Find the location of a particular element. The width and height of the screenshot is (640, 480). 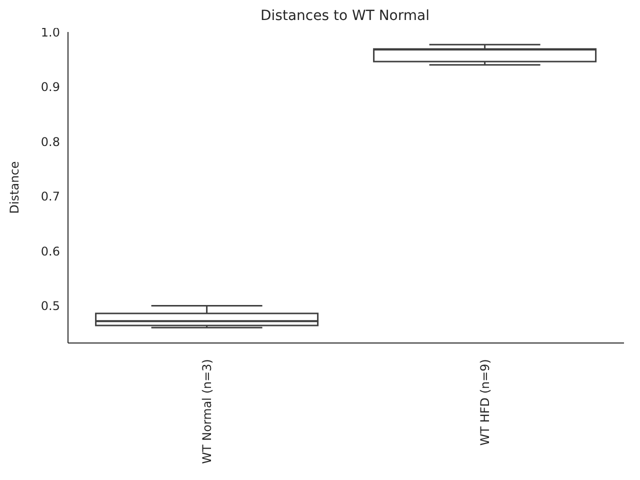

y-axis-title: Distance is located at coordinates (14, 187).